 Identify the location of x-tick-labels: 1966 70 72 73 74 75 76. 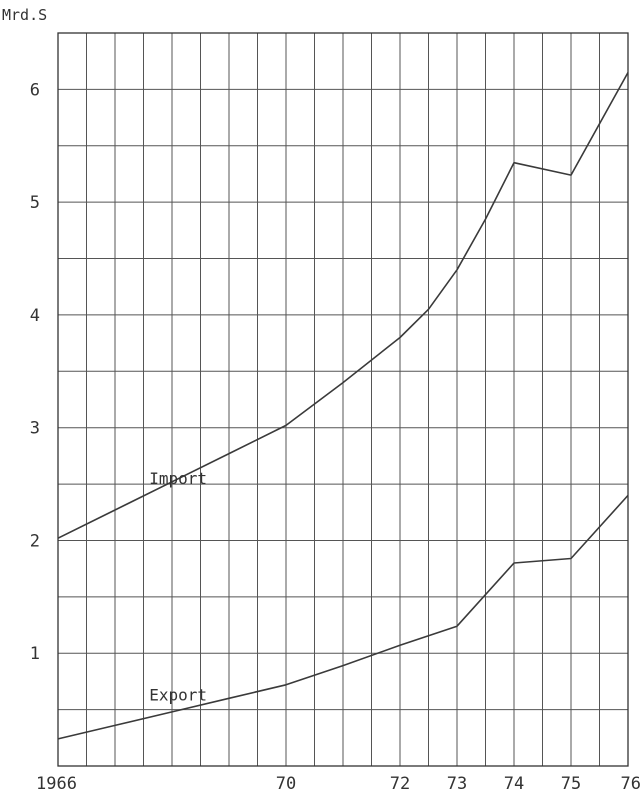
(338, 784).